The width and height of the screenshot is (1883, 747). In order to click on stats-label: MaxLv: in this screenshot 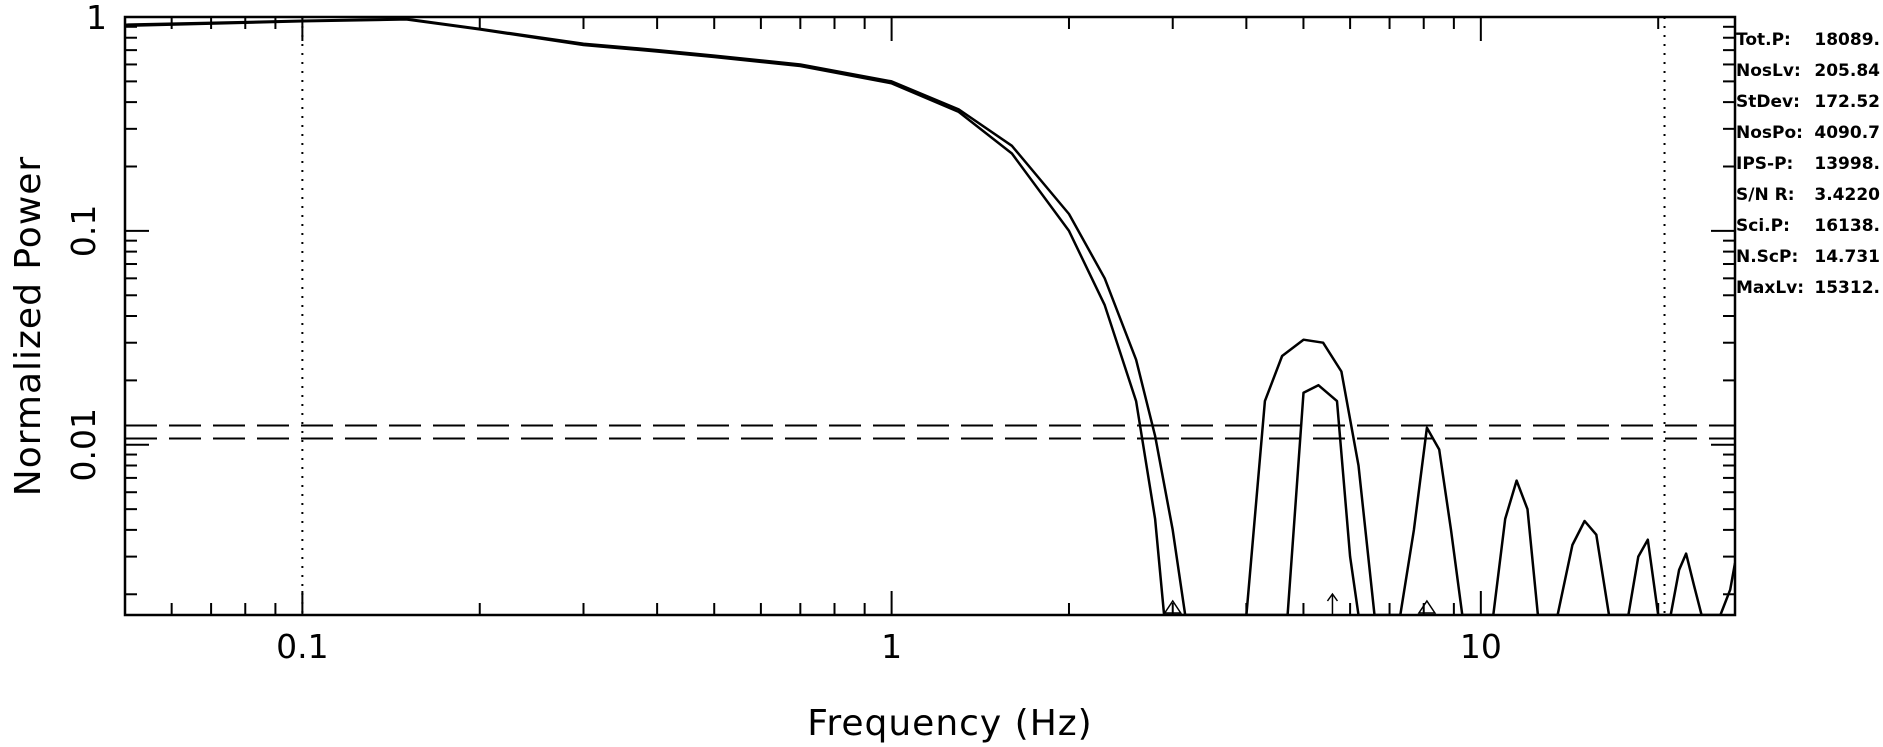, I will do `click(1770, 288)`.